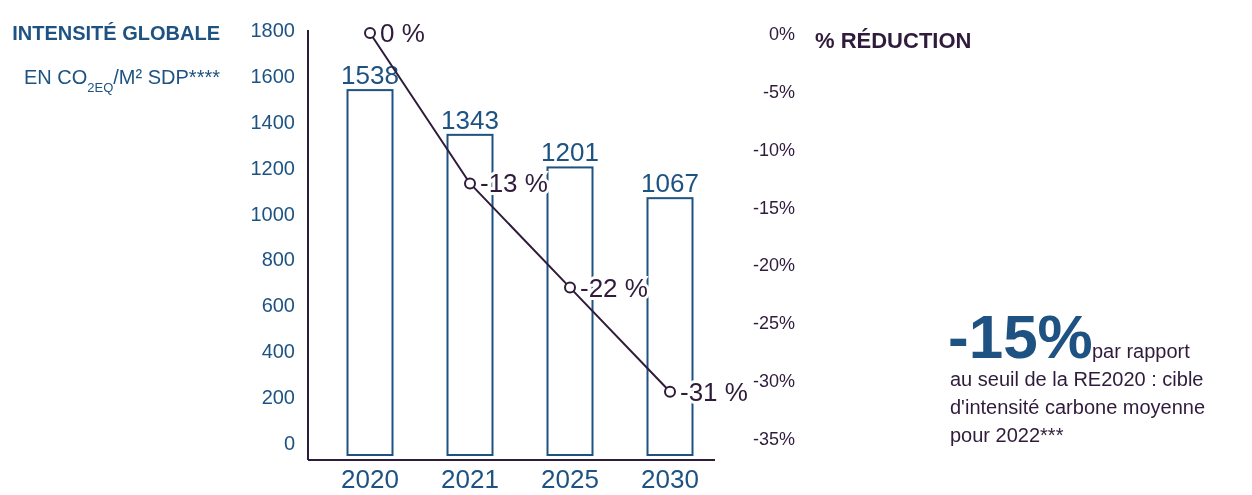 The height and width of the screenshot is (495, 1252). What do you see at coordinates (773, 149) in the screenshot?
I see `y2-tick-label: -10%` at bounding box center [773, 149].